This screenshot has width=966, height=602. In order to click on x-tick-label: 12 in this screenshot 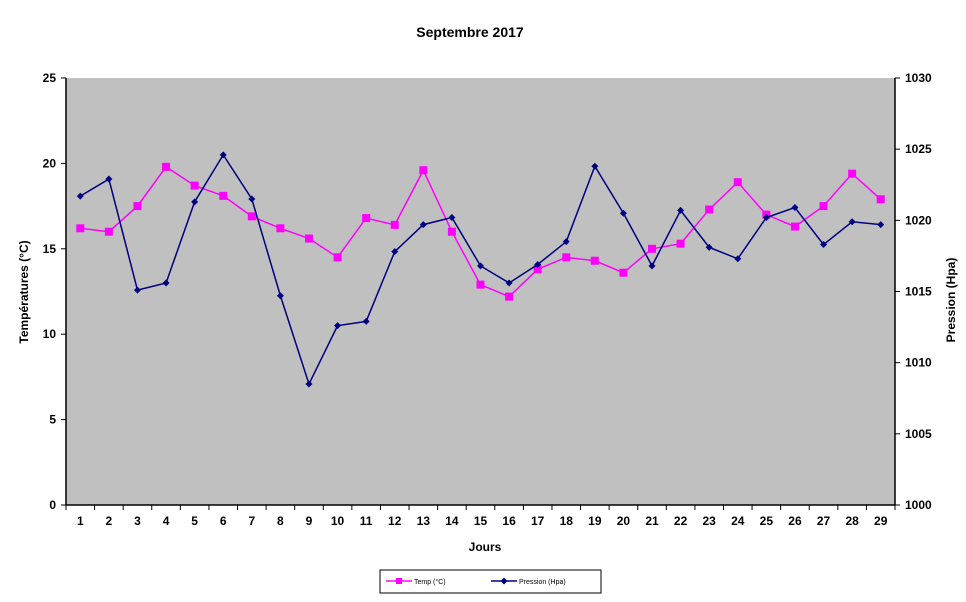, I will do `click(395, 521)`.